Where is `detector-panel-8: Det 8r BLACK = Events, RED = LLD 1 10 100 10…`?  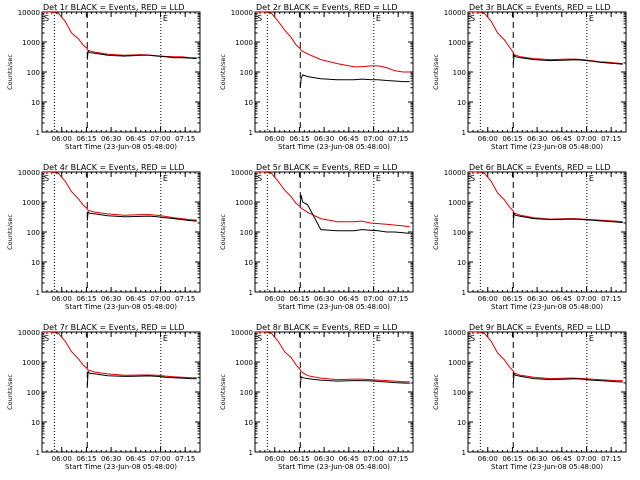 detector-panel-8: Det 8r BLACK = Events, RED = LLD 1 10 100 10… is located at coordinates (316, 397).